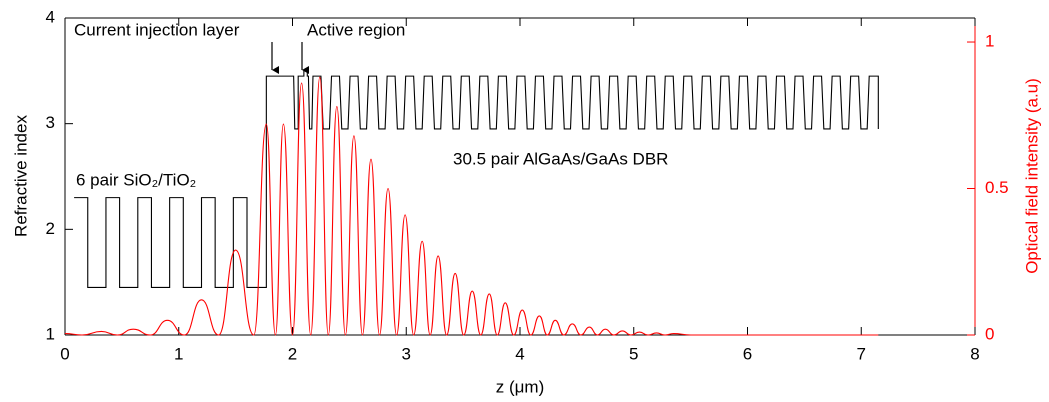  I want to click on y2-tick-label: 0.5, so click(997, 187).